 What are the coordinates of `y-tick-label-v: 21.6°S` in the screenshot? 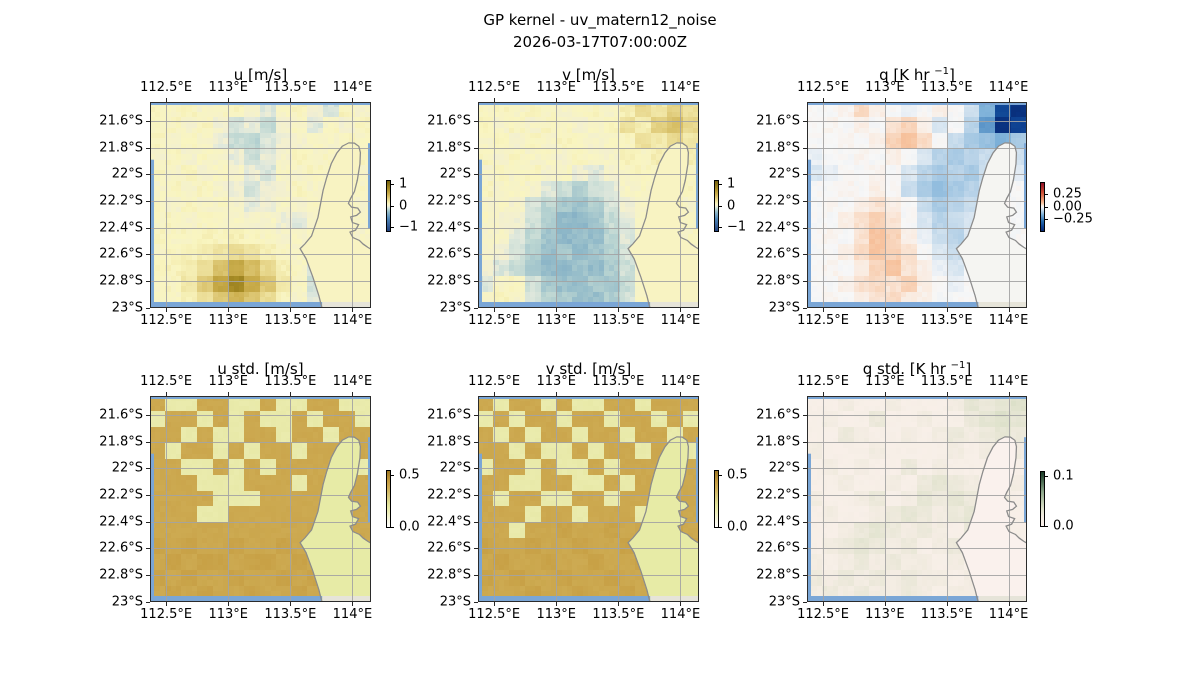 It's located at (449, 121).